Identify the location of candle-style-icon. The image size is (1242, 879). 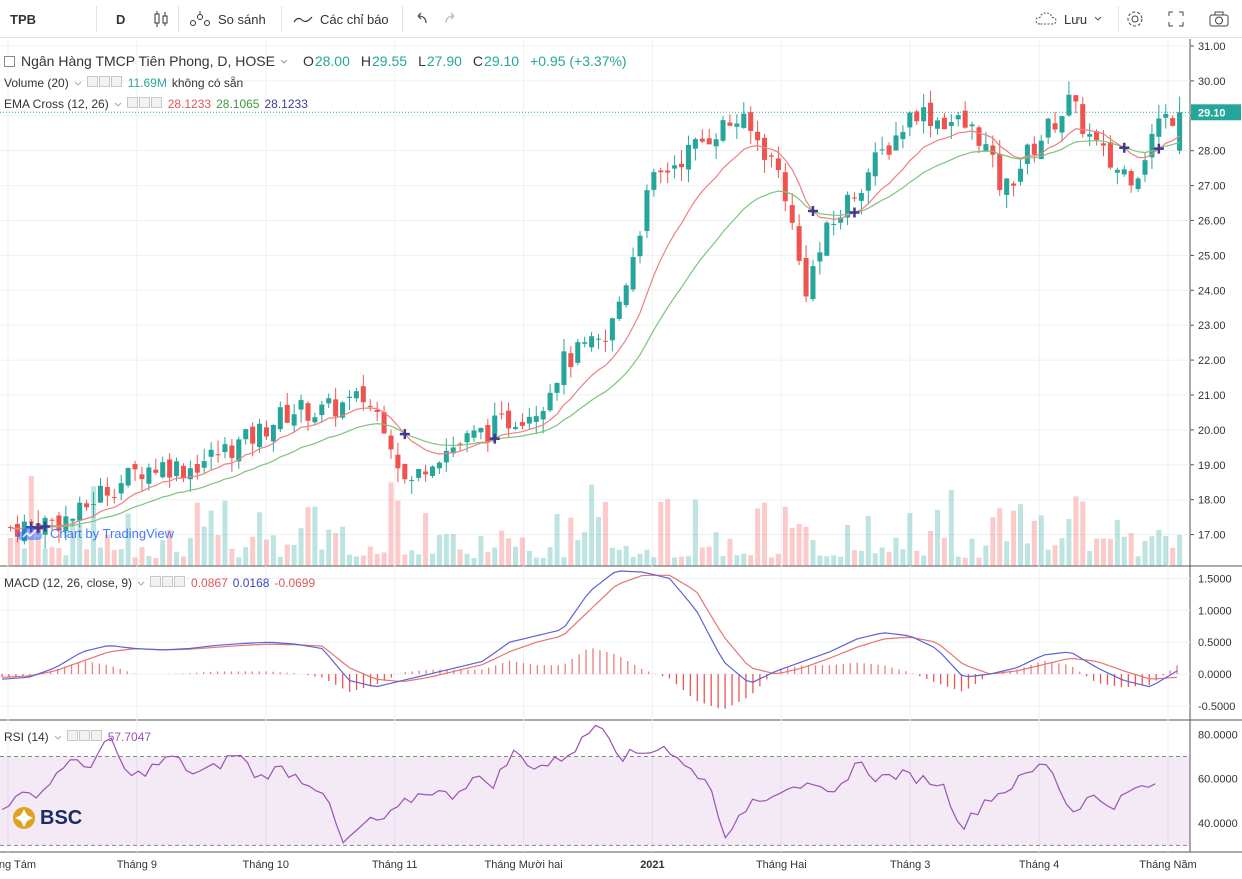
(161, 19).